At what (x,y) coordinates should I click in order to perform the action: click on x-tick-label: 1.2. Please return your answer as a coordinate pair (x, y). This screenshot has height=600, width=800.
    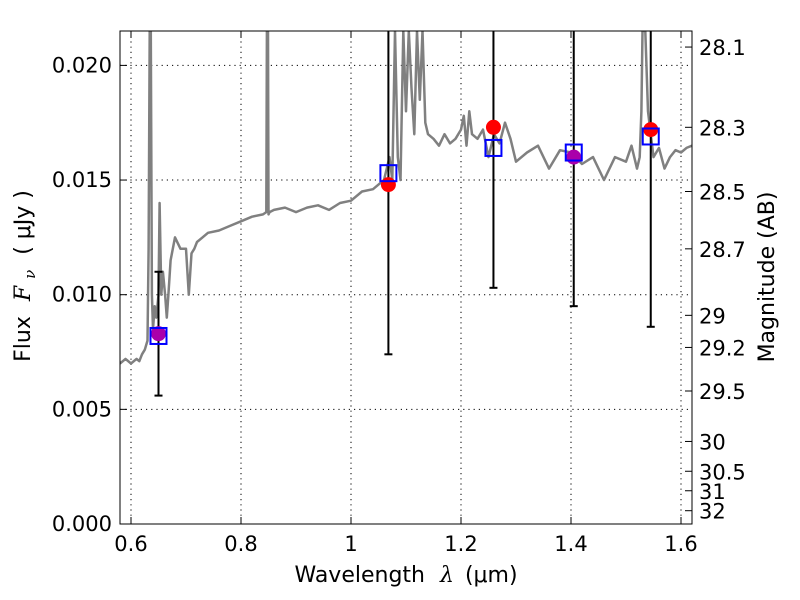
    Looking at the image, I should click on (460, 544).